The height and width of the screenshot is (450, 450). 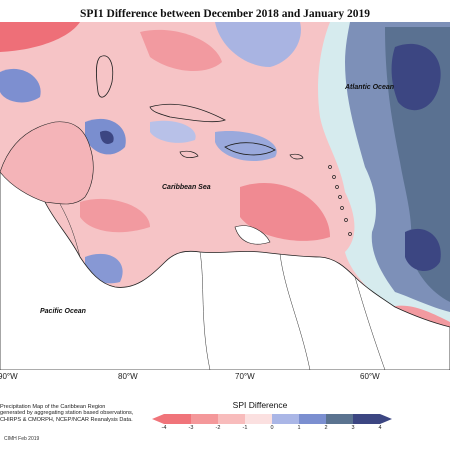 I want to click on florida-outline, so click(x=104, y=76).